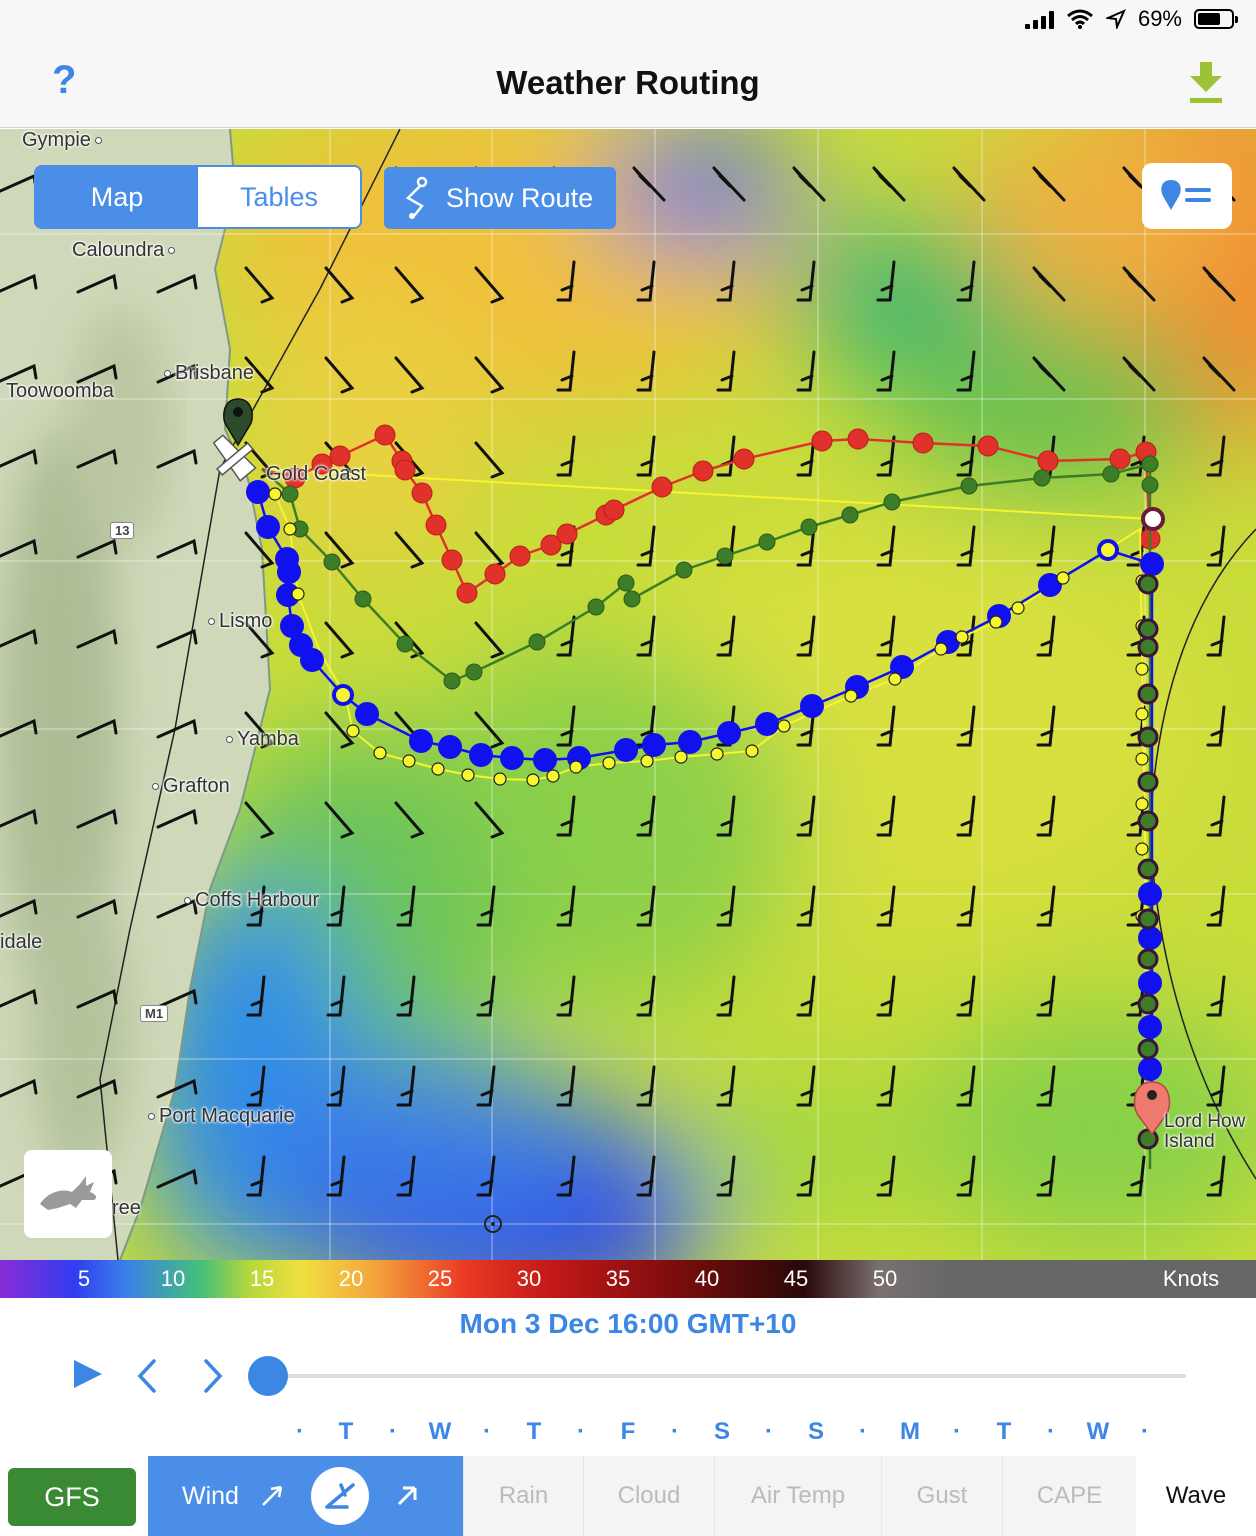  What do you see at coordinates (88, 1374) in the screenshot?
I see `play-icon` at bounding box center [88, 1374].